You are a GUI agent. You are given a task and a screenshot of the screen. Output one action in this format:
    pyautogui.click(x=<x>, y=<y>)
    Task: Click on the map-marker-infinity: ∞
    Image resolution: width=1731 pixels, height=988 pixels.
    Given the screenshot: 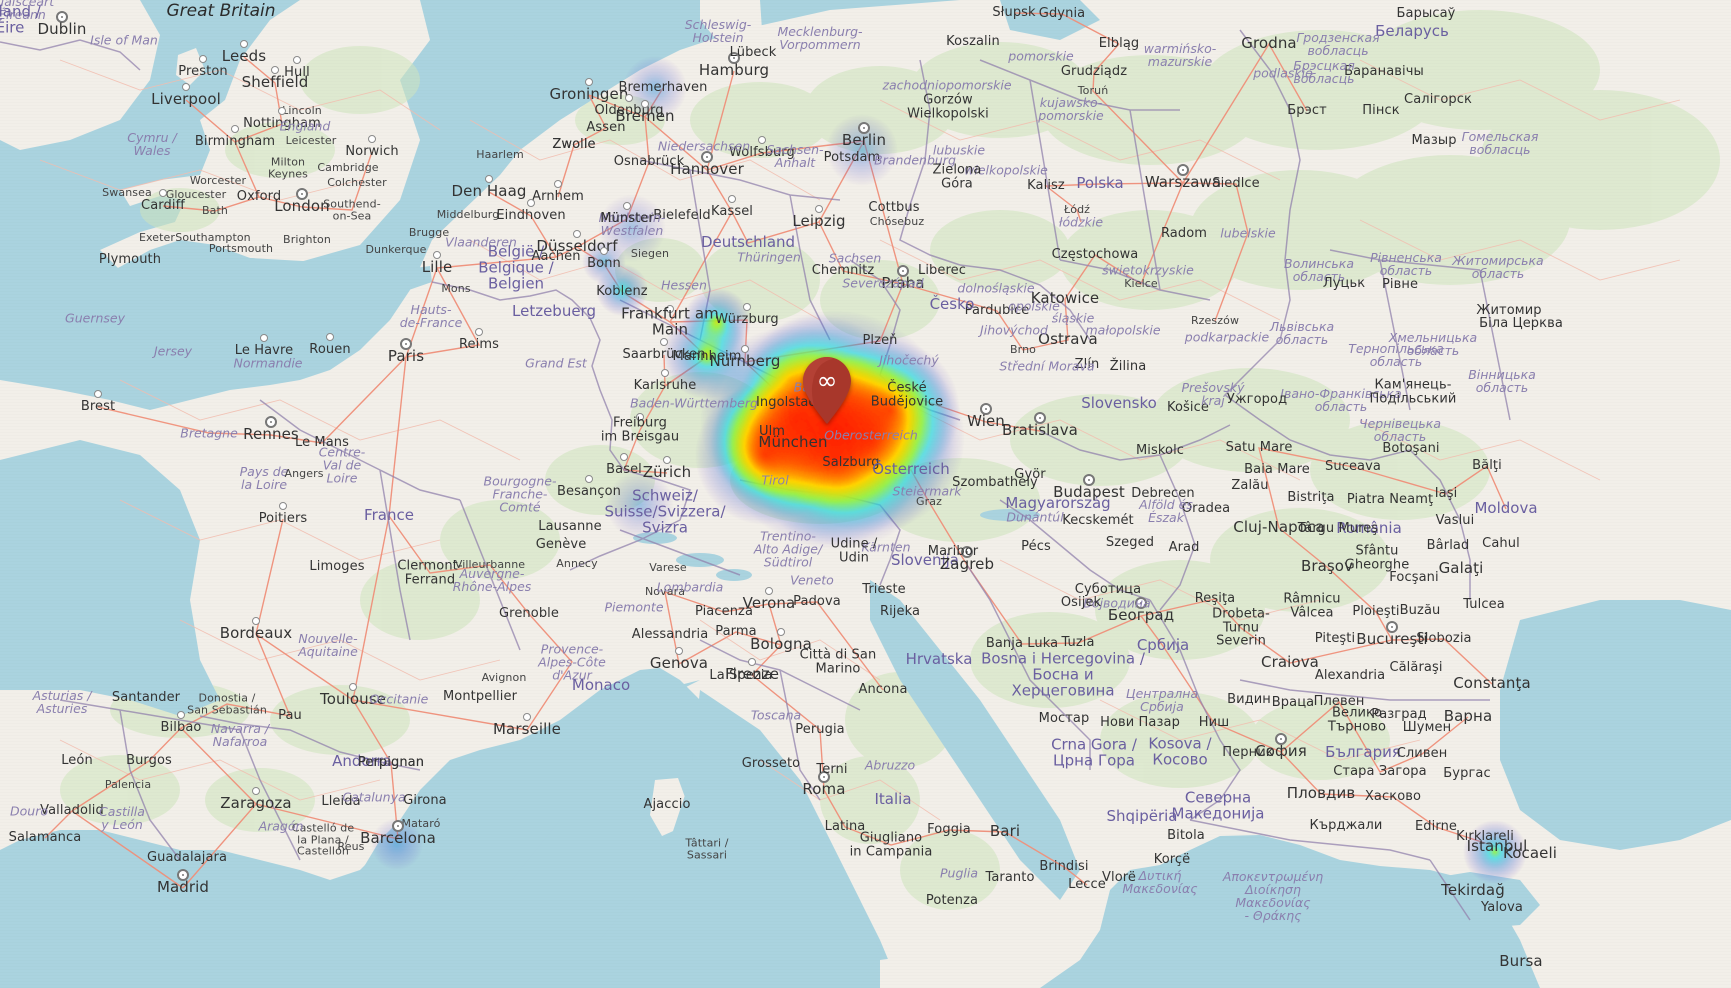 What is the action you would take?
    pyautogui.click(x=827, y=390)
    